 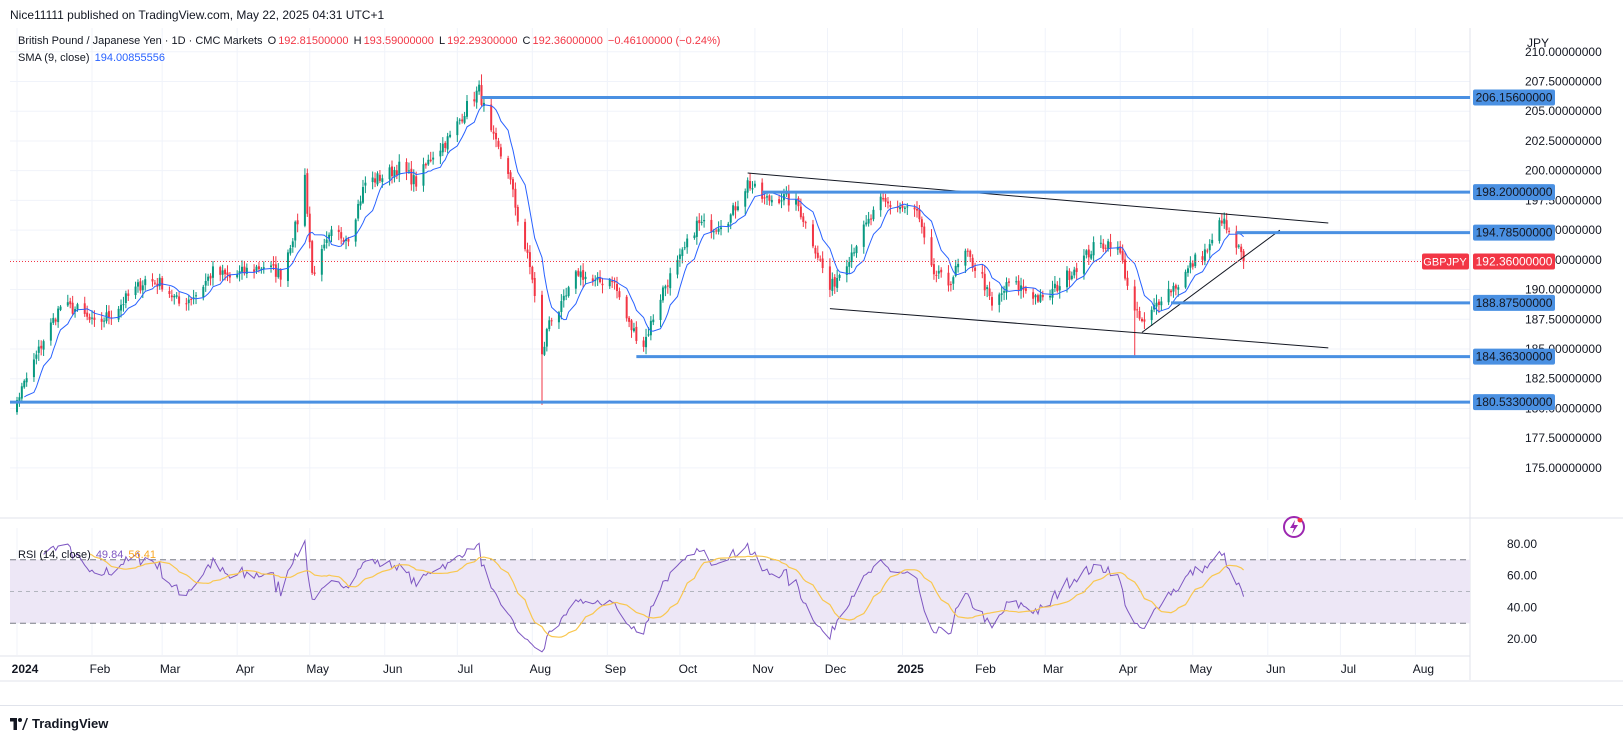 I want to click on sma-legend: SMA (9, close) 194.00855556, so click(x=92, y=58).